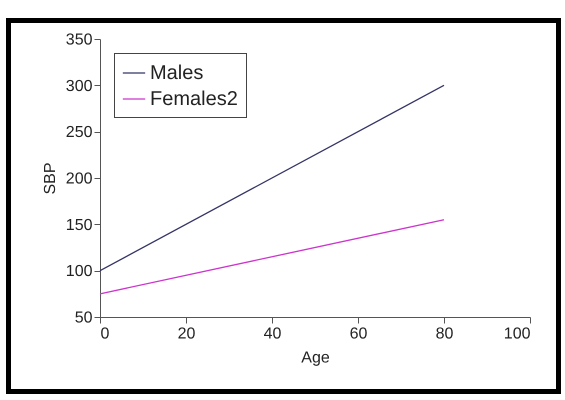 This screenshot has height=400, width=565. What do you see at coordinates (79, 86) in the screenshot?
I see `y-tick-label: 300` at bounding box center [79, 86].